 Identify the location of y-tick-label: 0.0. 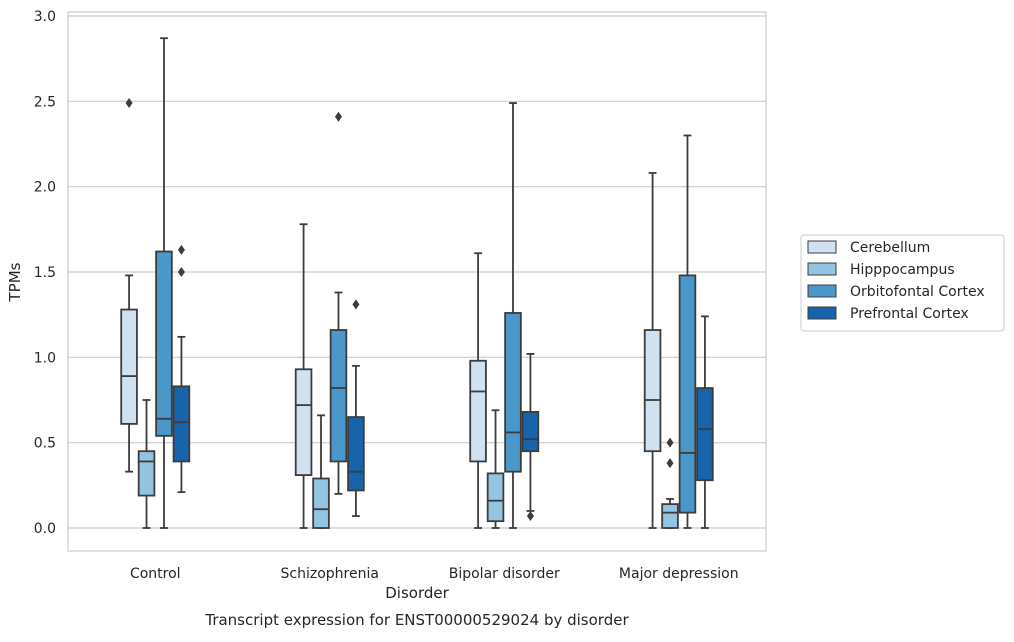
(45, 529).